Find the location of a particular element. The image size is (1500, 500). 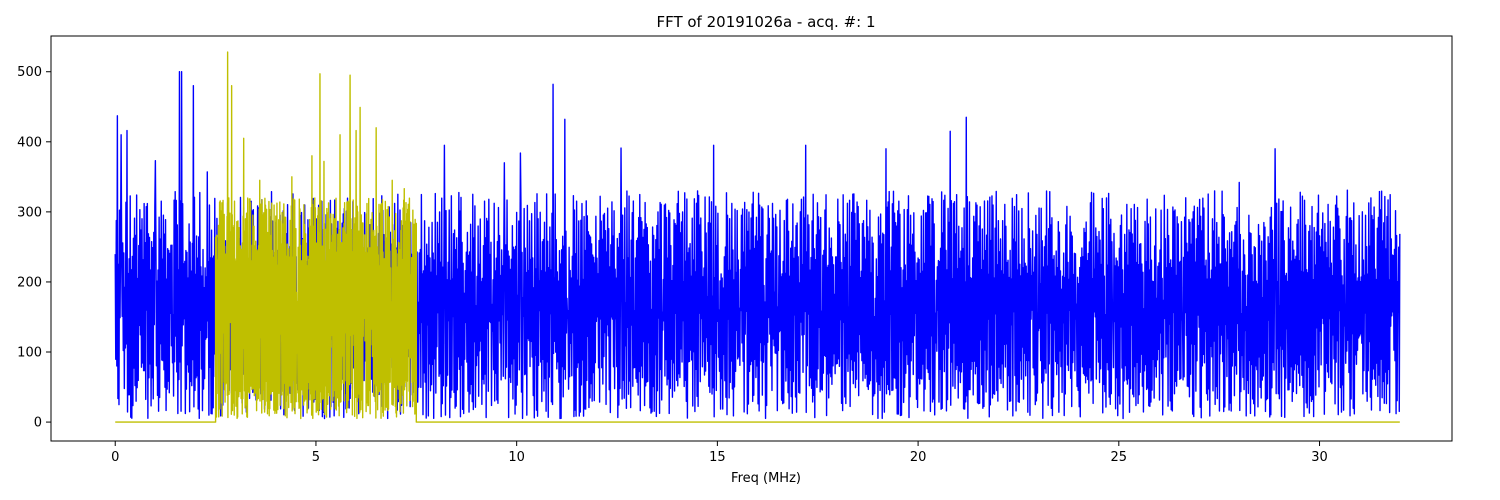

x-tick-label: 5 is located at coordinates (316, 457).